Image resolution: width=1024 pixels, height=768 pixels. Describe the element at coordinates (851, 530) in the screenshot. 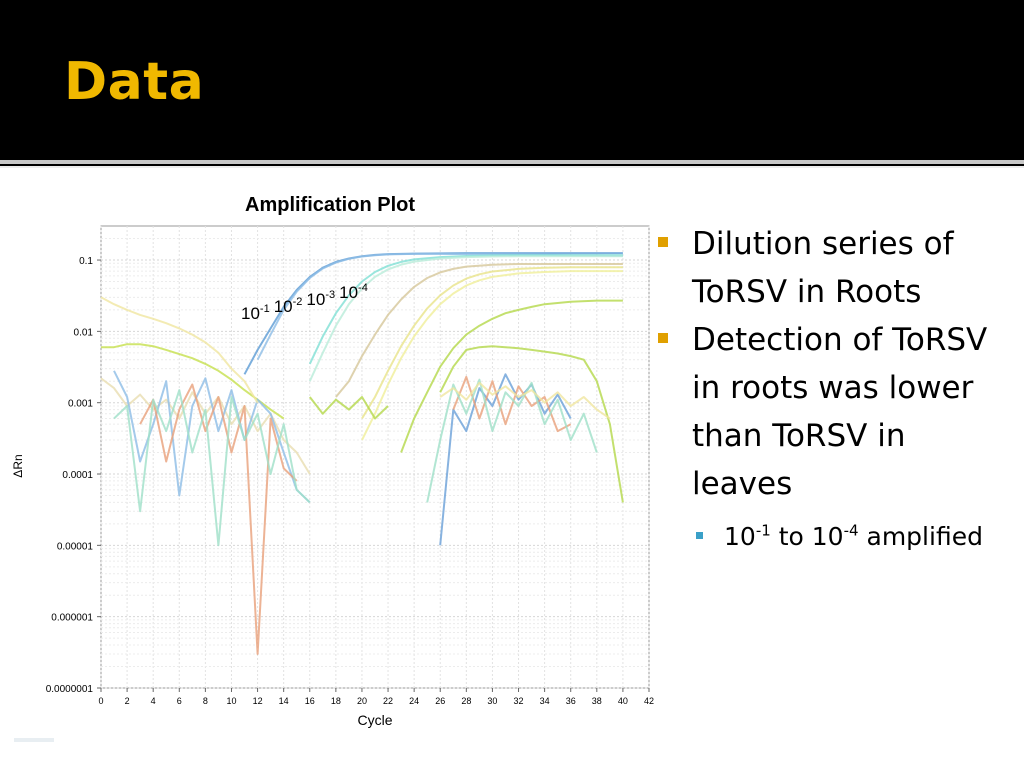

I see `sub-bullet-exponent: -4` at that location.